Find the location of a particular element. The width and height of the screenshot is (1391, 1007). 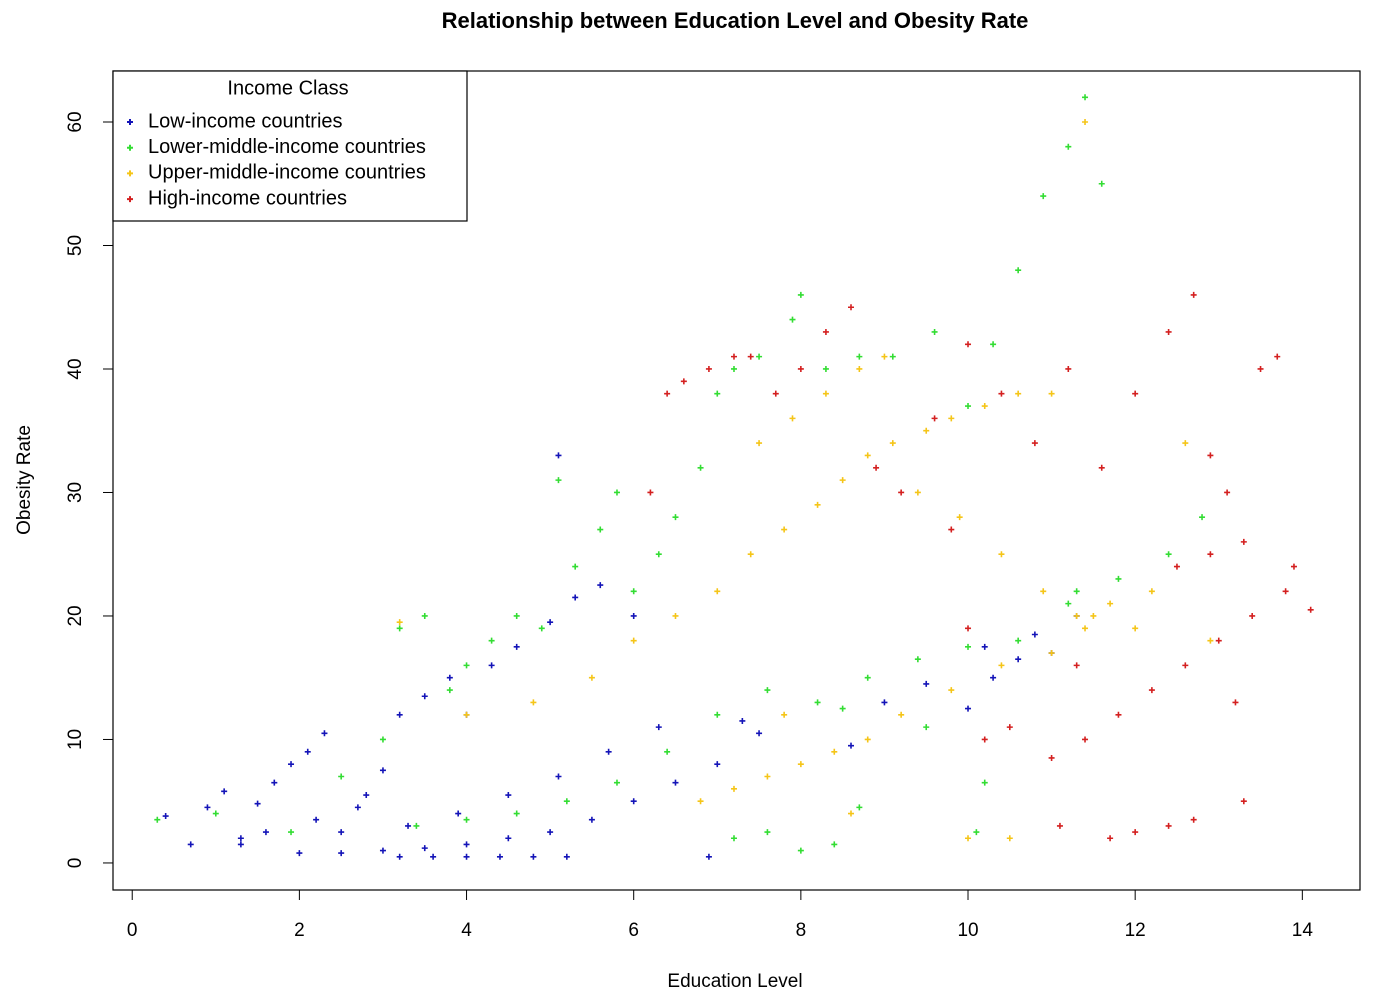

y-tick-label: 20 is located at coordinates (75, 615).